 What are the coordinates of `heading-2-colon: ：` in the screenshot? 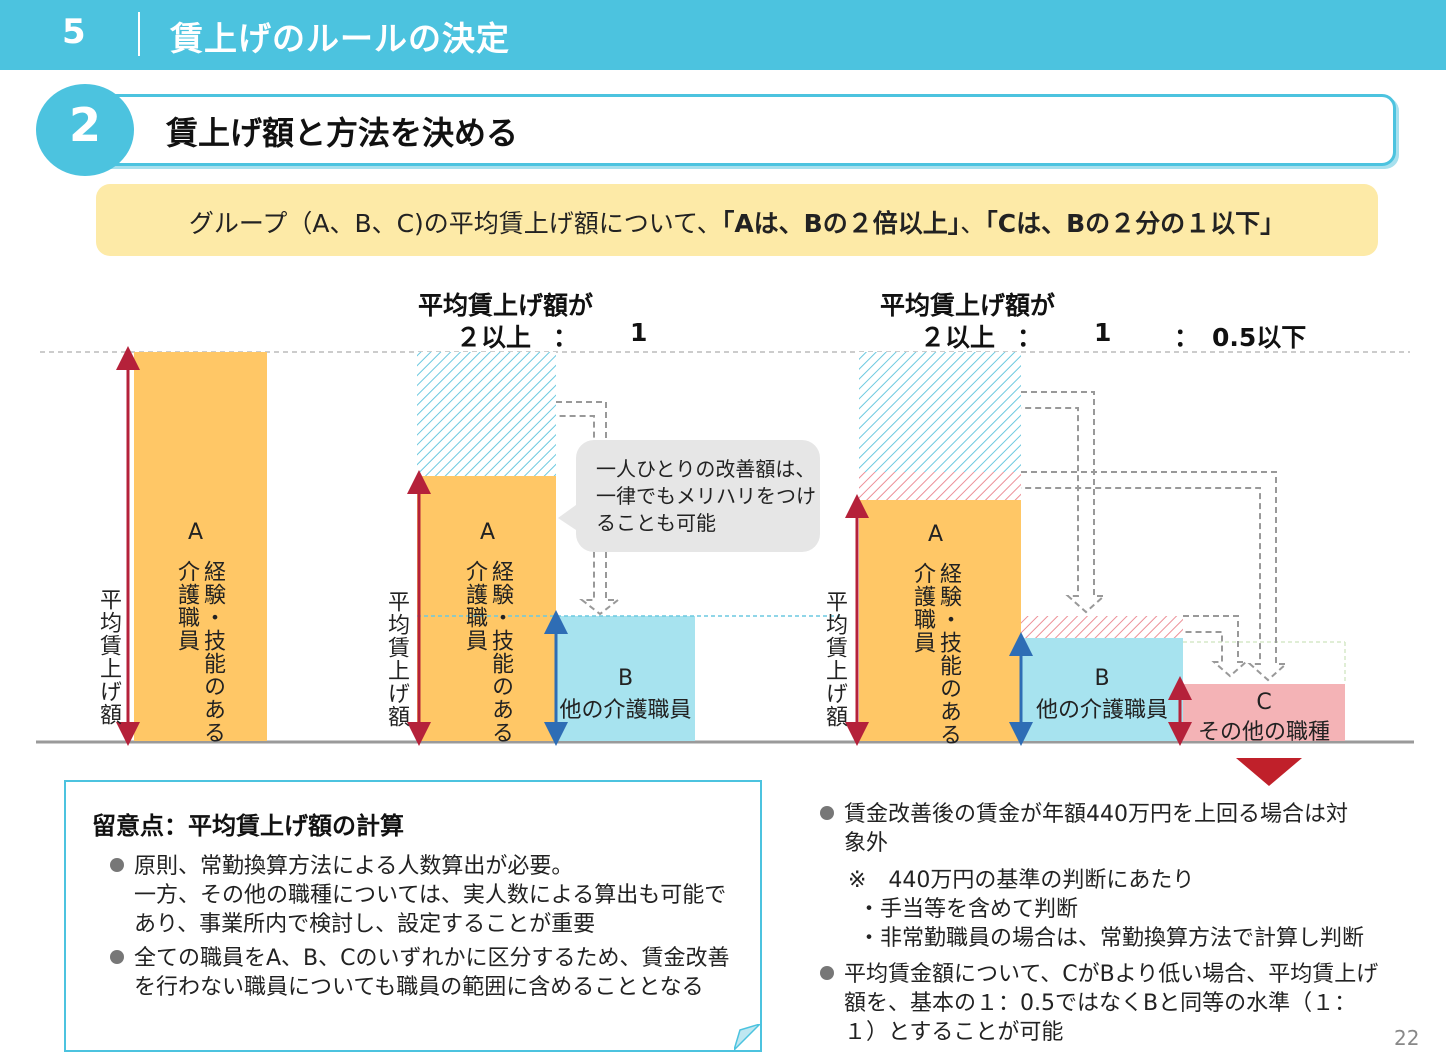 It's located at (566, 337).